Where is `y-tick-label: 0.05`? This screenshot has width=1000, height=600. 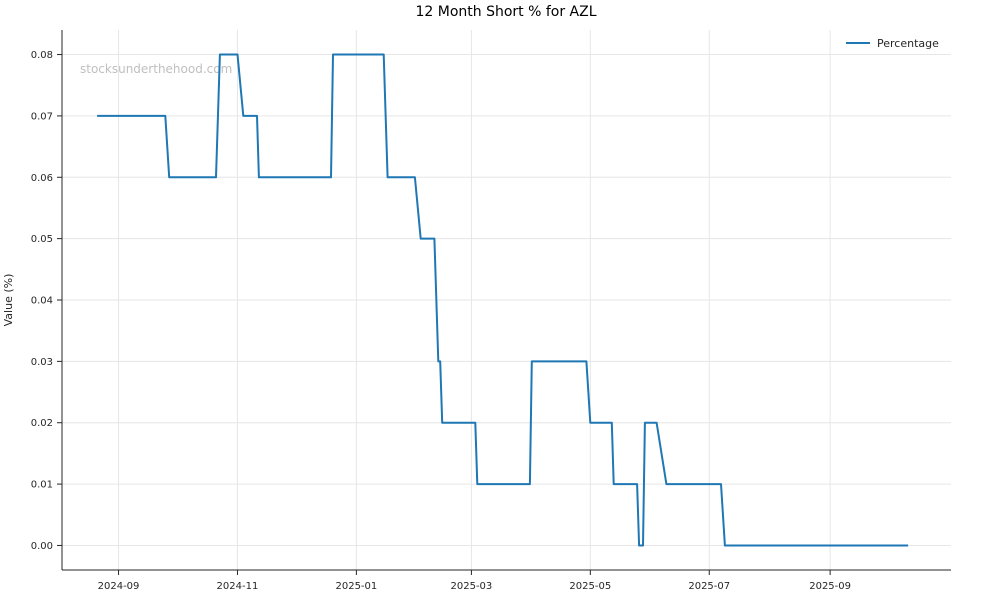 y-tick-label: 0.05 is located at coordinates (42, 239).